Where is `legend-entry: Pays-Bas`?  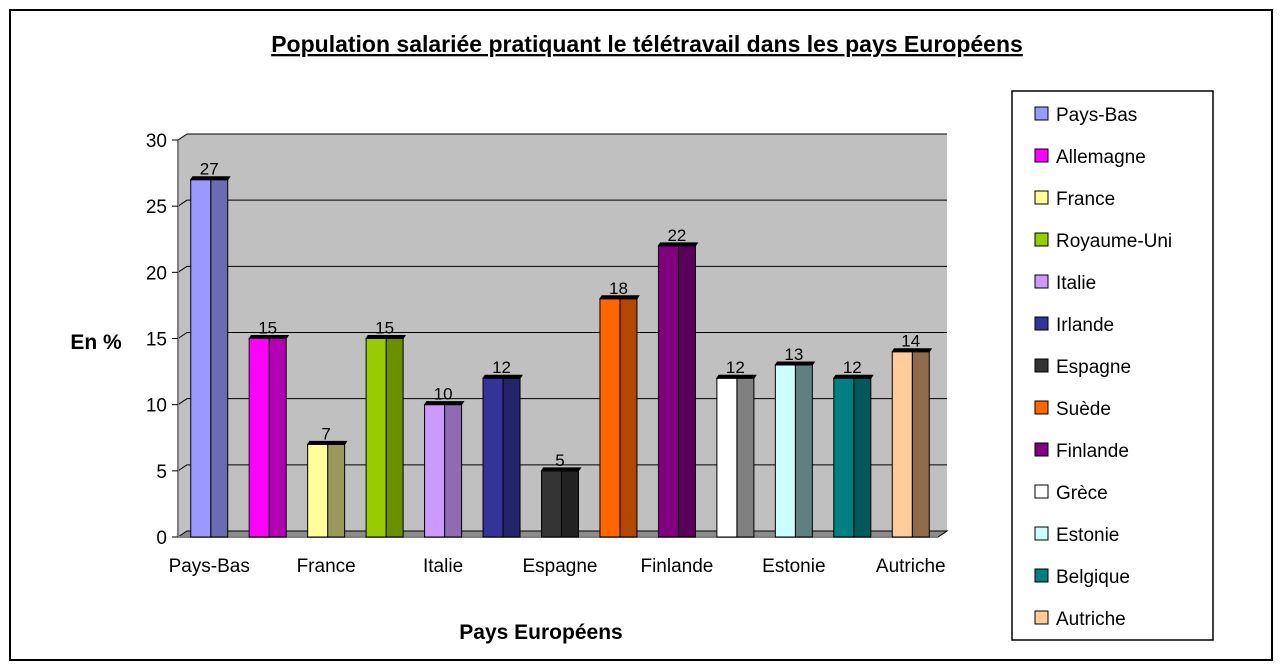
legend-entry: Pays-Bas is located at coordinates (1096, 115).